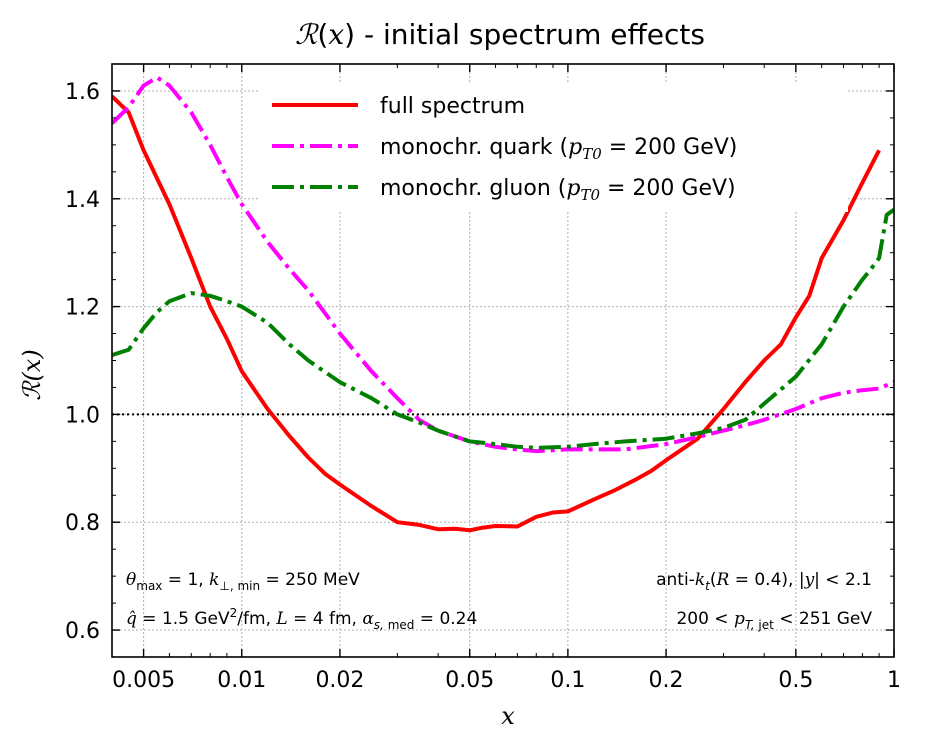 This screenshot has width=926, height=751. What do you see at coordinates (241, 680) in the screenshot?
I see `x-tick-label-1: 0.01` at bounding box center [241, 680].